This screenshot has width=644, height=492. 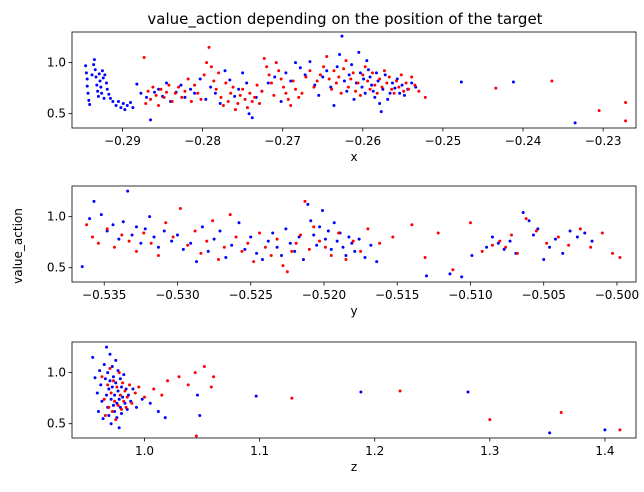 I want to click on panel-x-ytick-label-1: 1.0, so click(x=56, y=63).